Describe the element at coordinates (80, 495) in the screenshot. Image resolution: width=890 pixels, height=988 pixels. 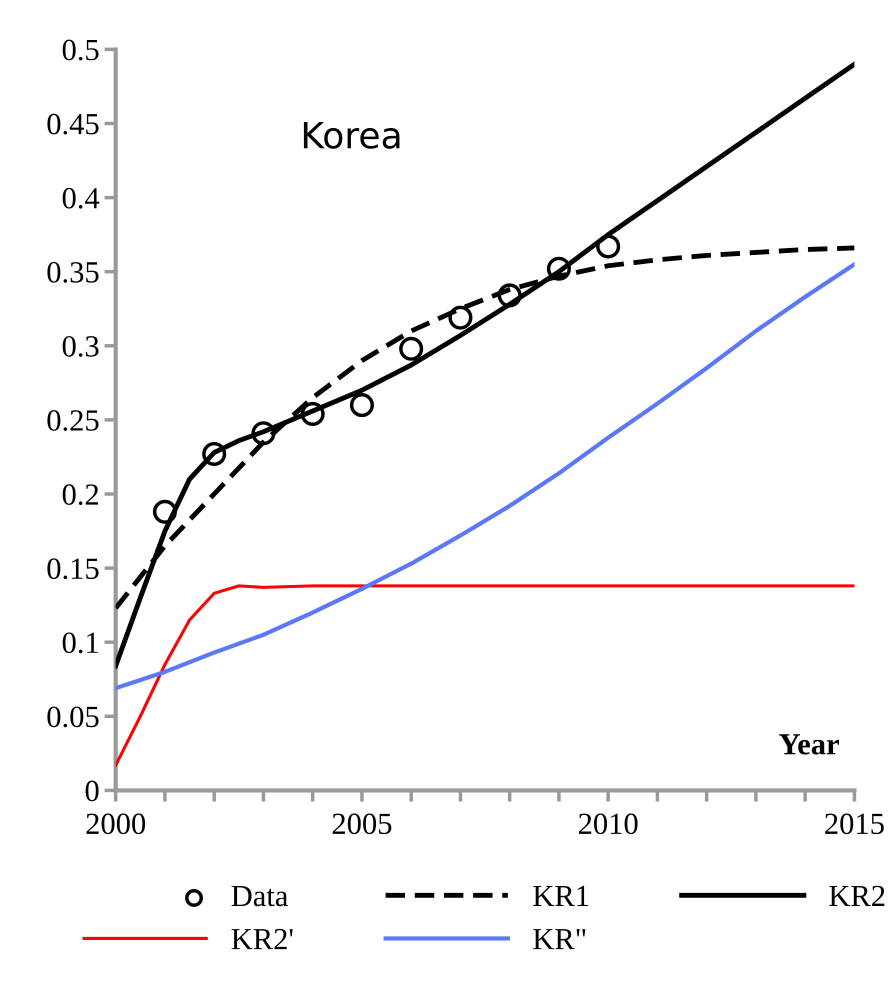
I see `y-tick-label: 0.2` at that location.